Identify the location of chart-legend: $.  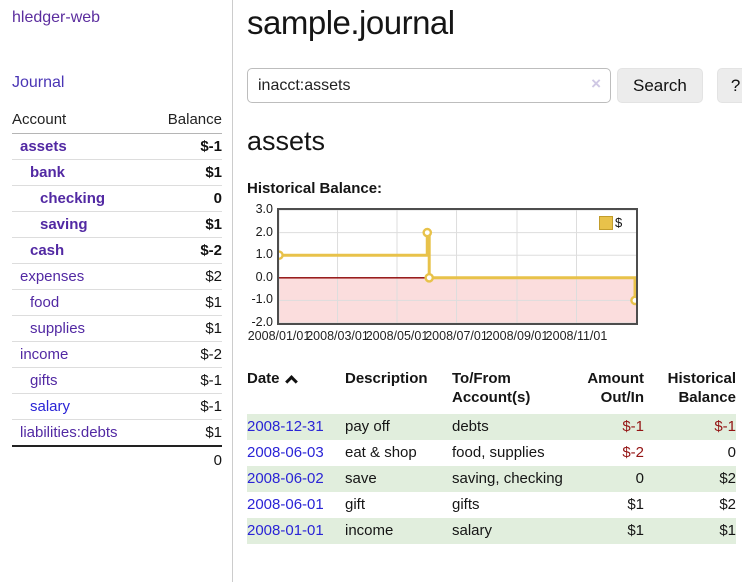
(610, 222).